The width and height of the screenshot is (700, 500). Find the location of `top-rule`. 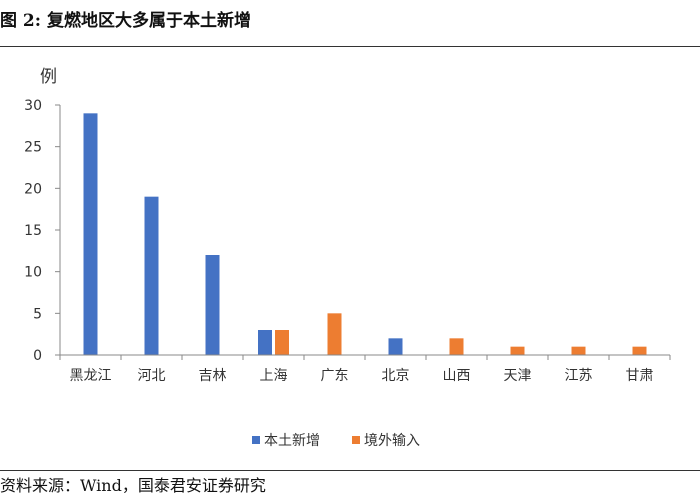

top-rule is located at coordinates (350, 46).